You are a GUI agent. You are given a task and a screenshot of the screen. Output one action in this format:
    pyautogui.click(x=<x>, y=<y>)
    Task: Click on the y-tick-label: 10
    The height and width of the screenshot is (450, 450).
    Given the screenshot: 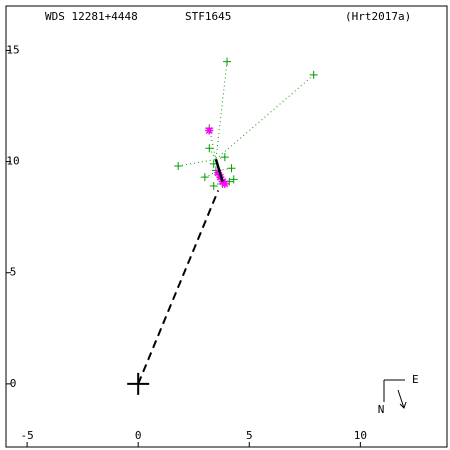 What is the action you would take?
    pyautogui.click(x=12, y=161)
    